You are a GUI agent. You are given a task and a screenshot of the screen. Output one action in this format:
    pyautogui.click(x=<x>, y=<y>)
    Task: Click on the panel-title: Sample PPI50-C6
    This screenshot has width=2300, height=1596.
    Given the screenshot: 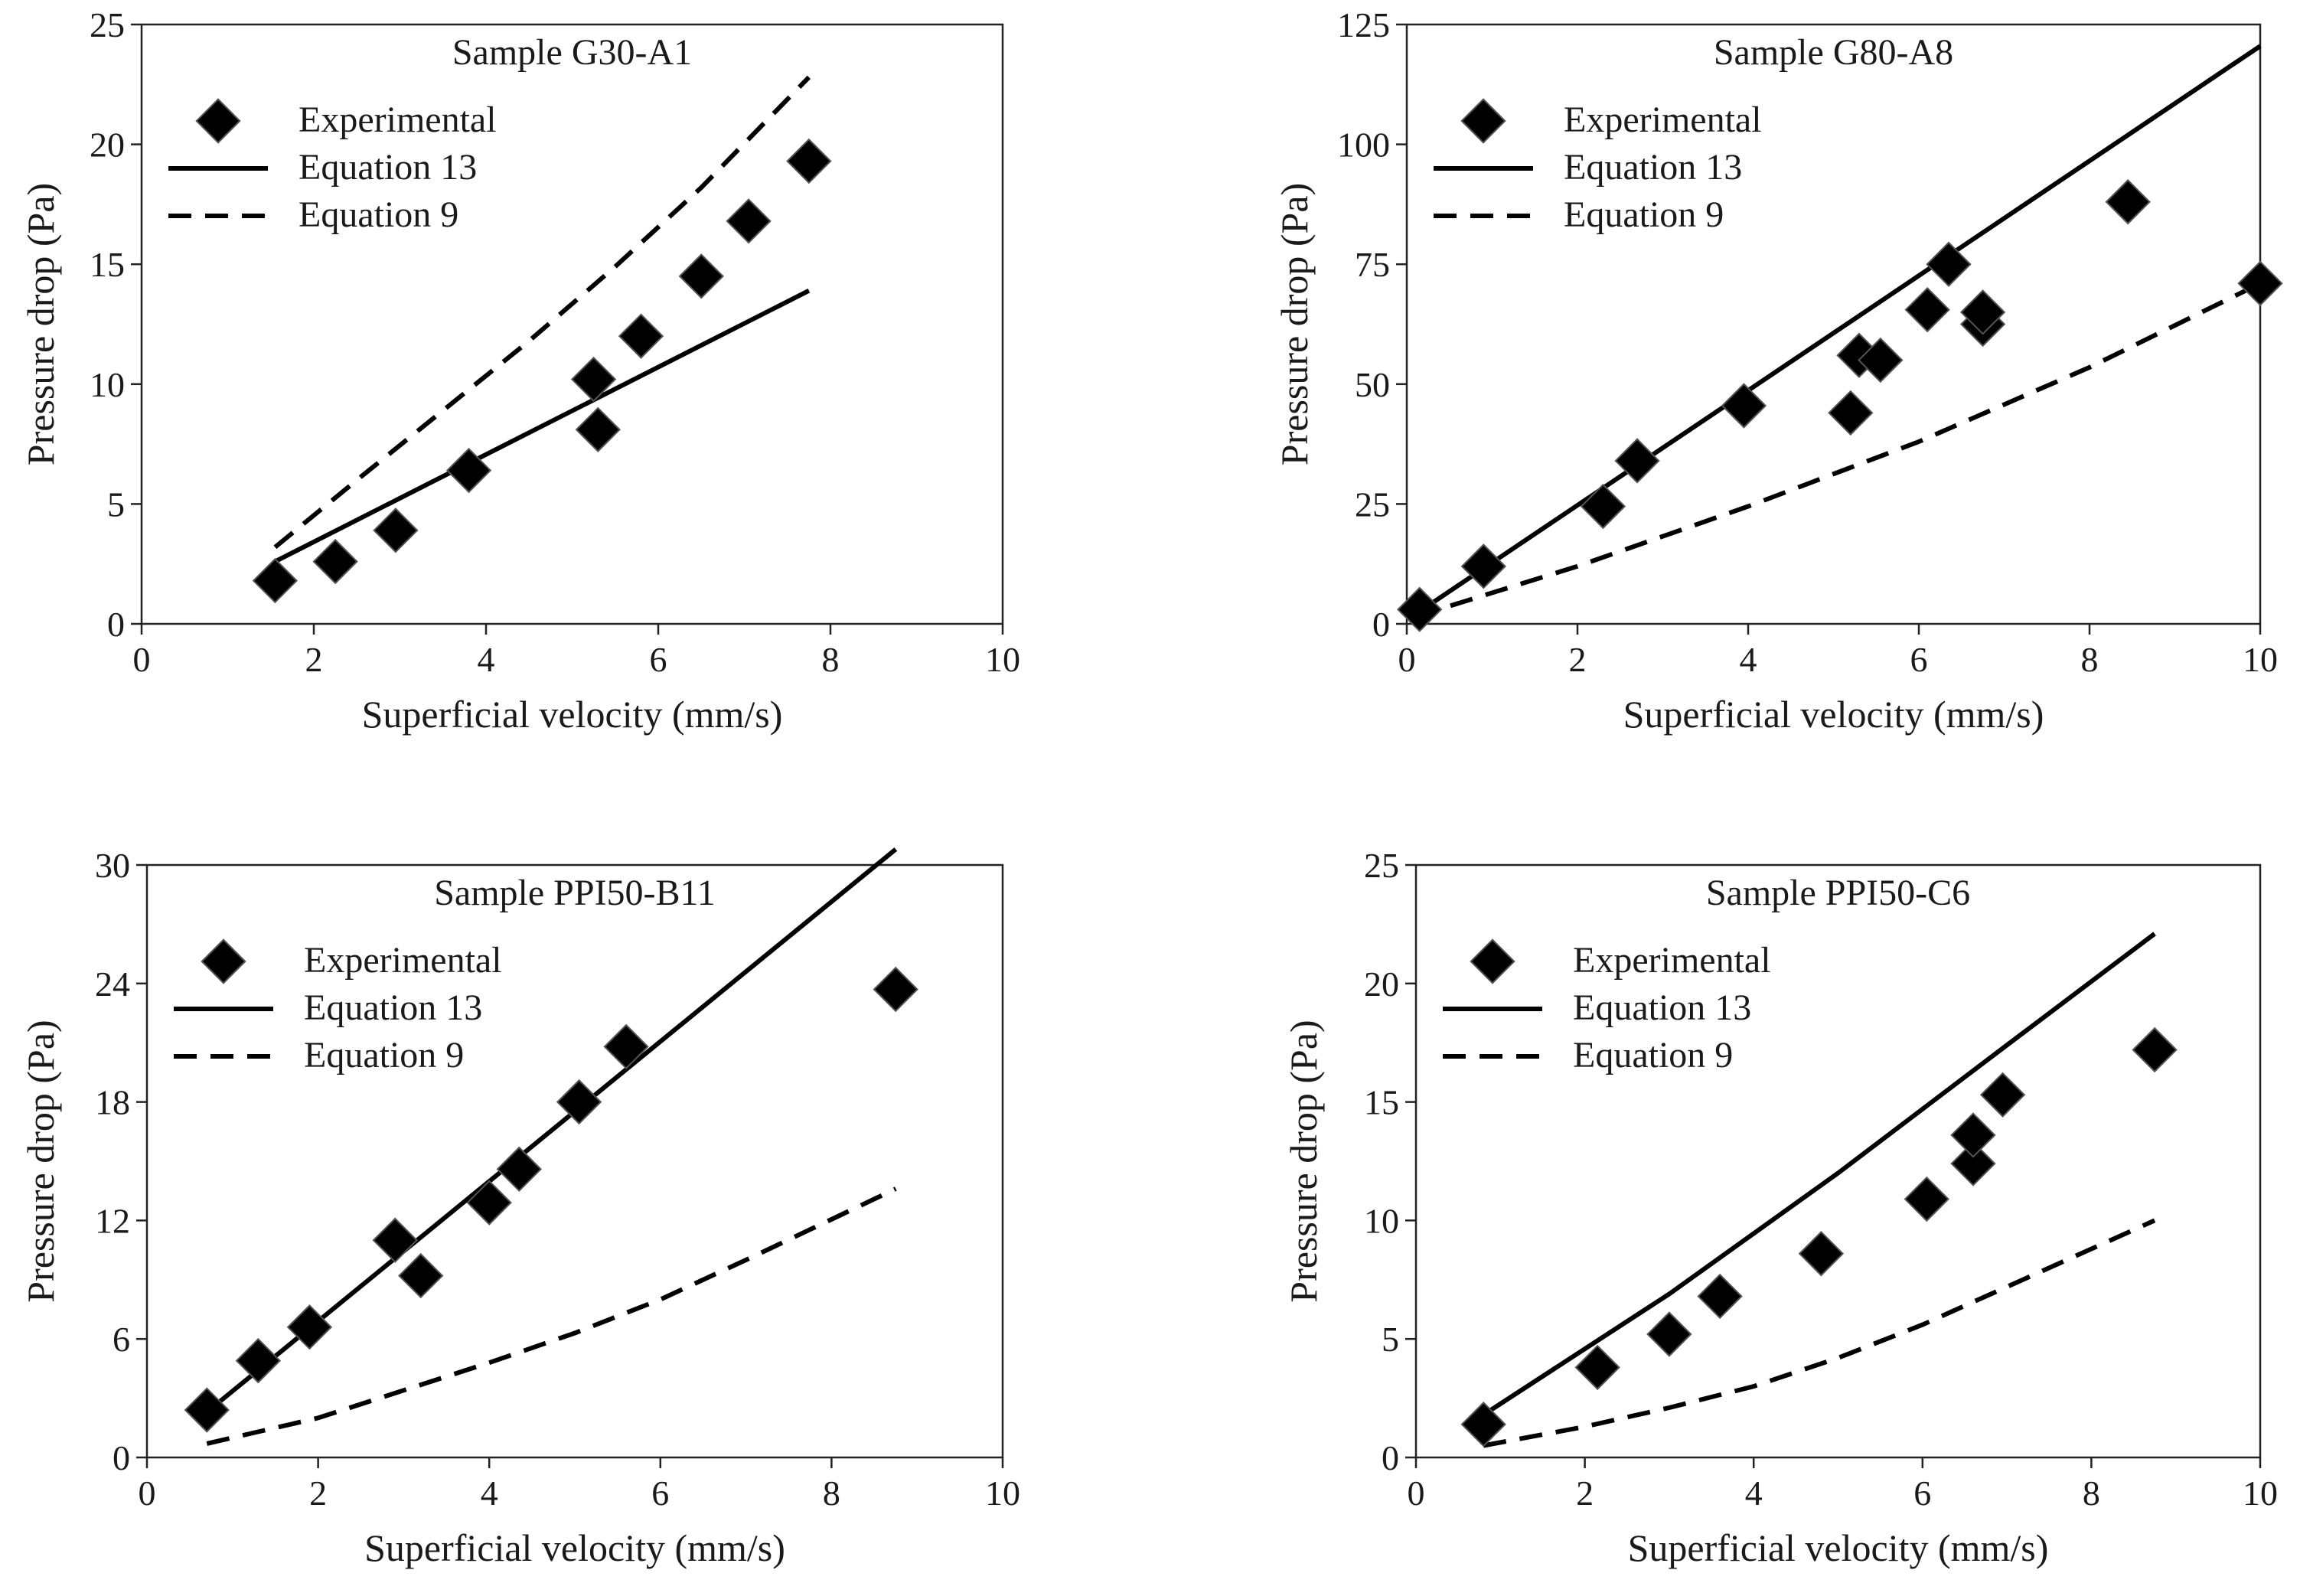 What is the action you would take?
    pyautogui.click(x=1838, y=893)
    